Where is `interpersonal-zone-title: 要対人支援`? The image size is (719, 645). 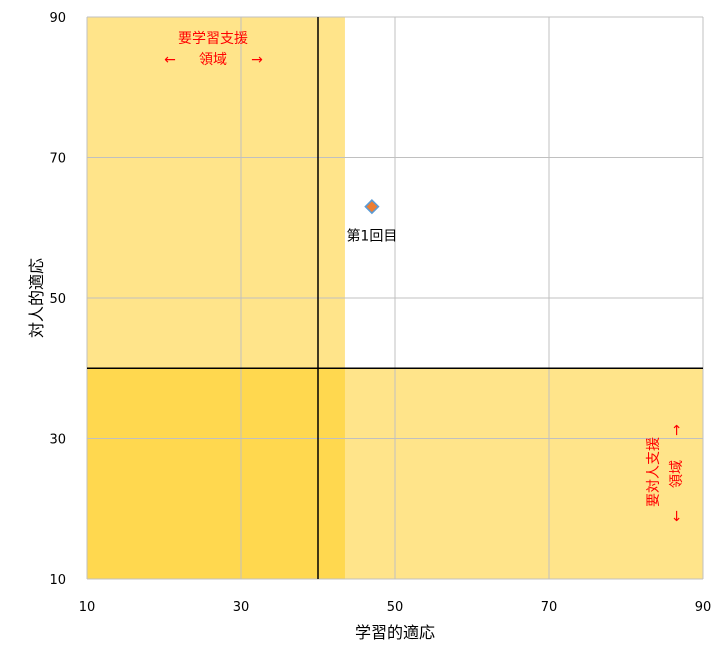
interpersonal-zone-title: 要対人支援 is located at coordinates (654, 472).